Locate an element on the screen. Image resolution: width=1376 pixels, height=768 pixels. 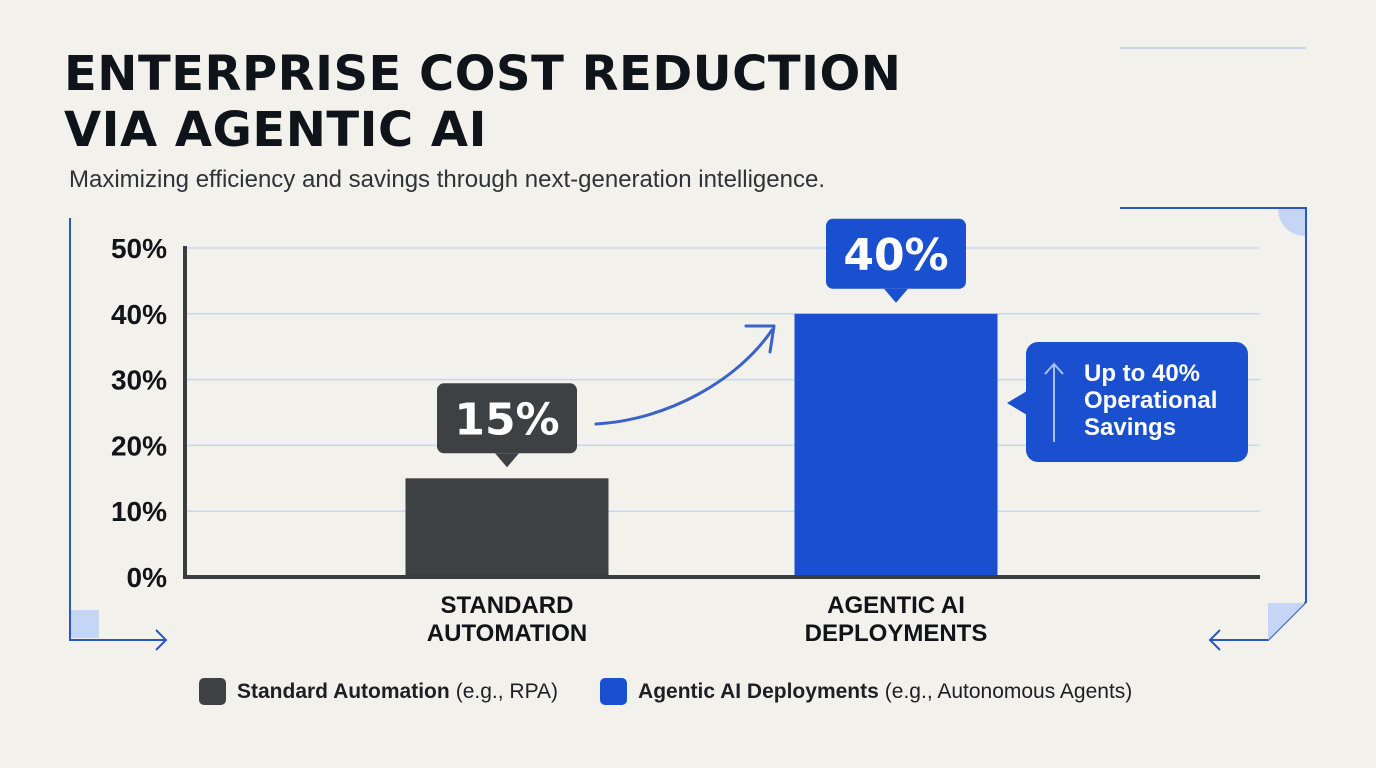
trend-arrow is located at coordinates (685, 375).